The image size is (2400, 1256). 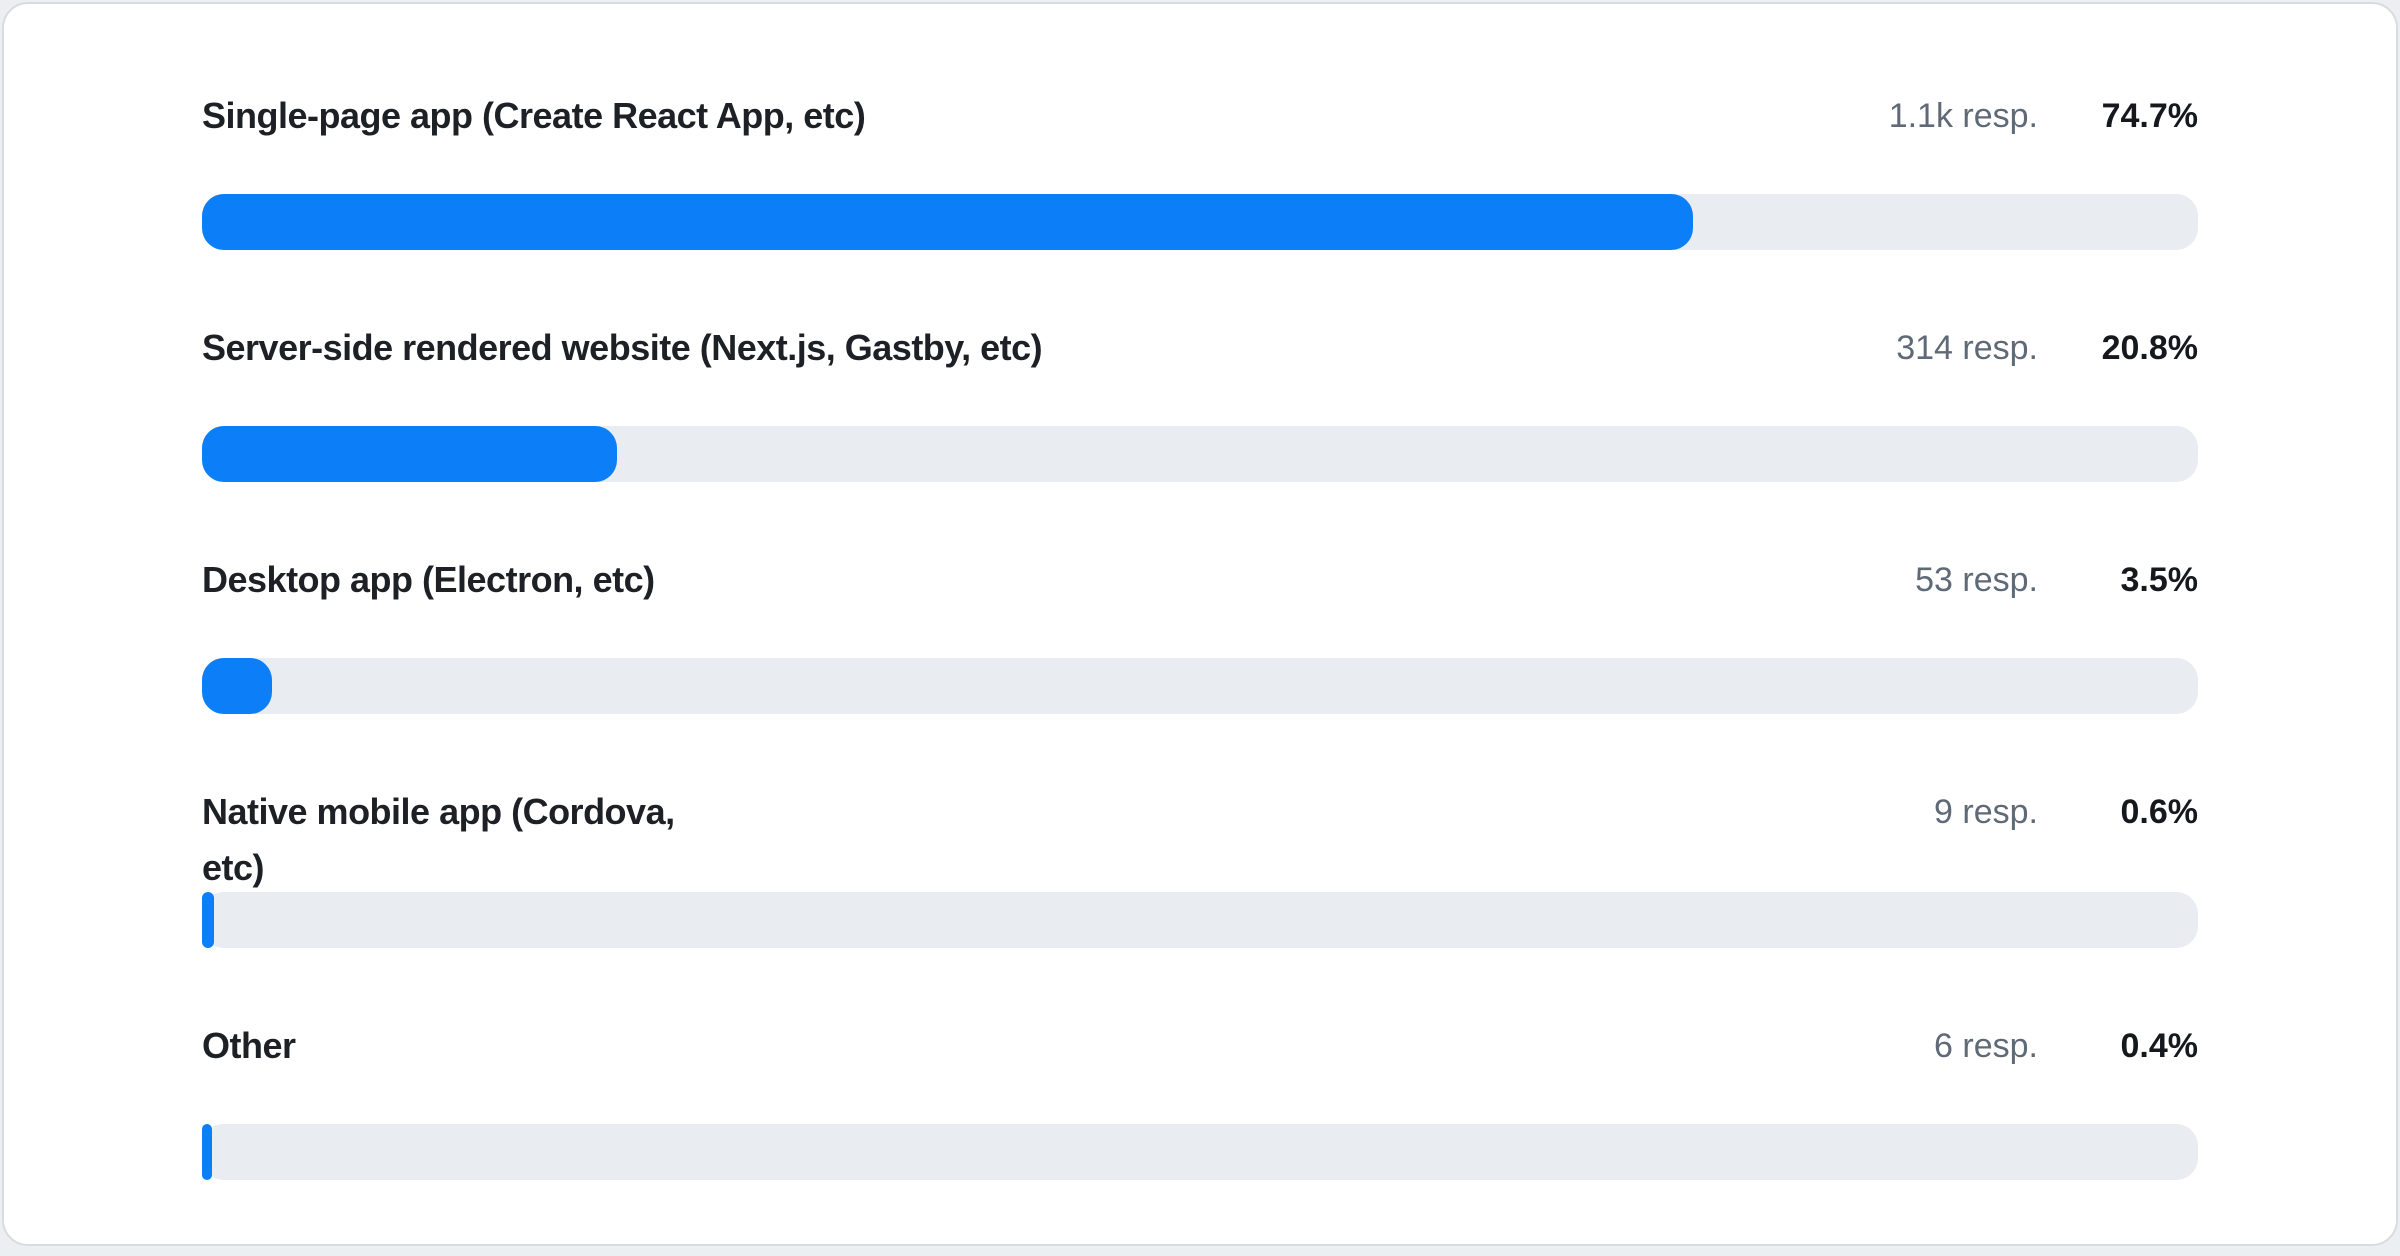 I want to click on option-stats: 53 resp. 3.5%, so click(x=2028, y=580).